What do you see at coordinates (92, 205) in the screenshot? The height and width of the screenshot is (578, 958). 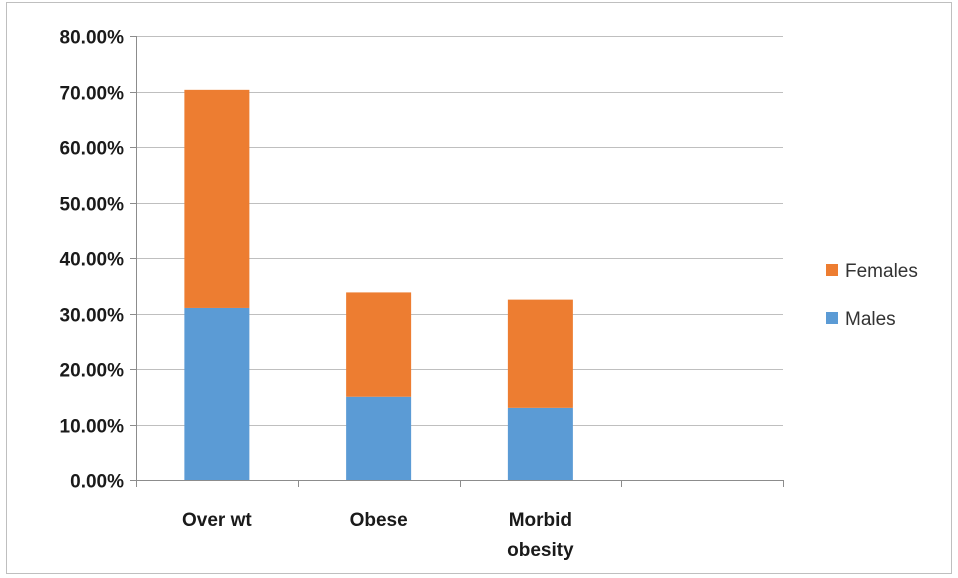 I see `y-tick-label: 50.00%` at bounding box center [92, 205].